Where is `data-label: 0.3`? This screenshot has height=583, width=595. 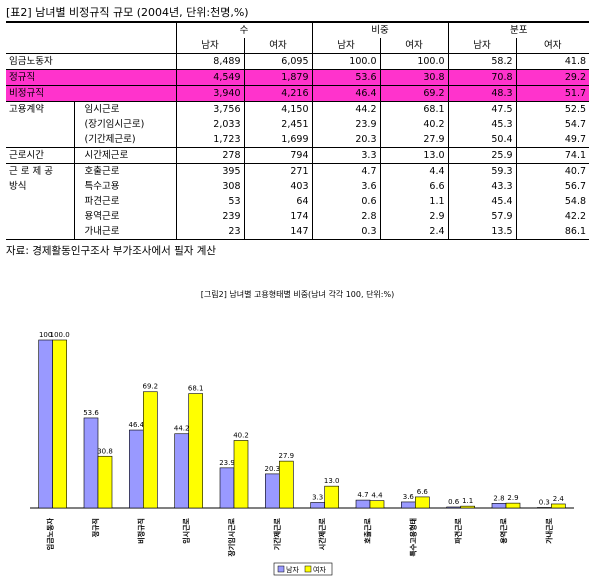
data-label: 0.3 is located at coordinates (544, 502).